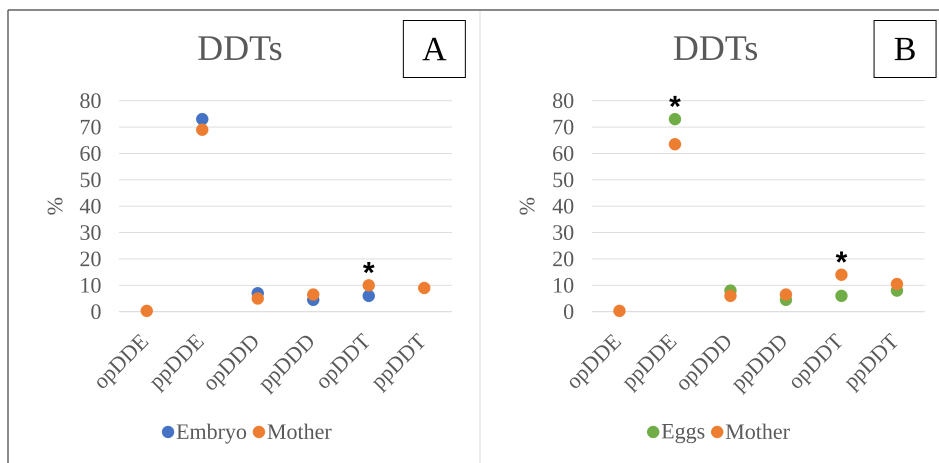  I want to click on legend-label: Eggs, so click(683, 434).